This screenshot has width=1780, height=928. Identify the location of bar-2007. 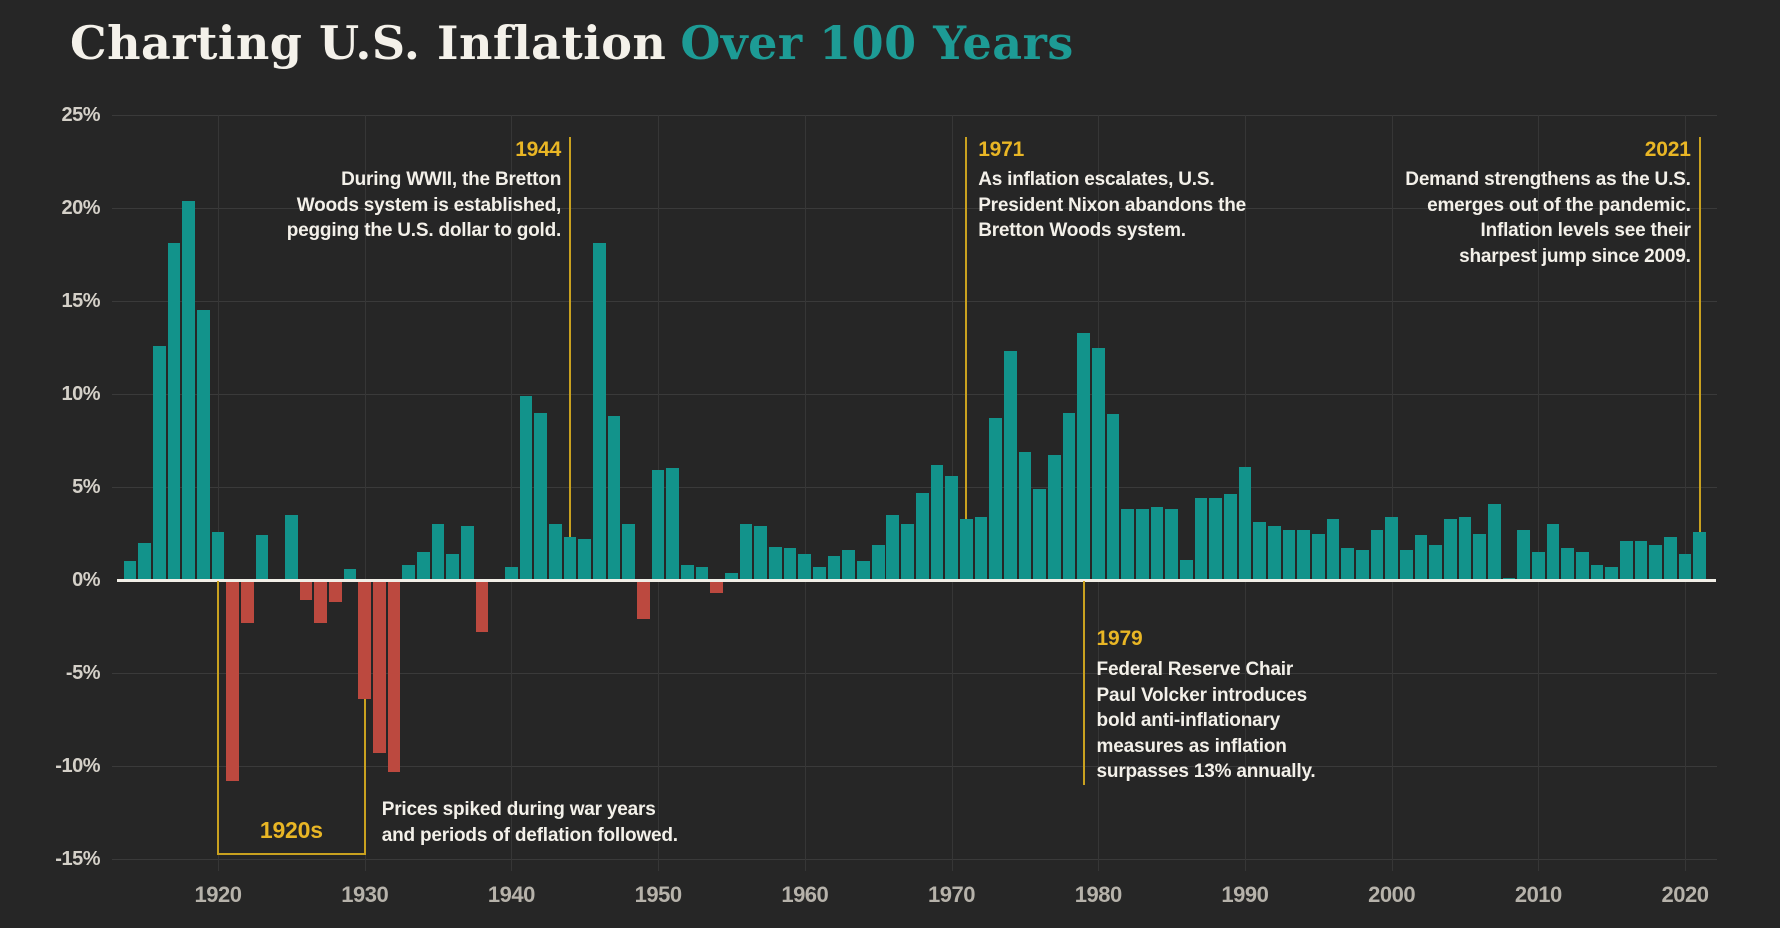
(1494, 541).